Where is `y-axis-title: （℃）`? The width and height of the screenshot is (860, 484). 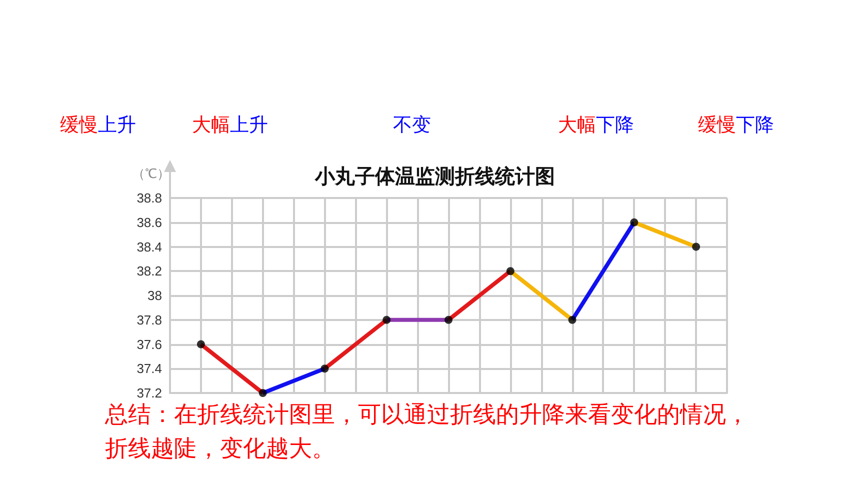
y-axis-title: （℃） is located at coordinates (151, 173).